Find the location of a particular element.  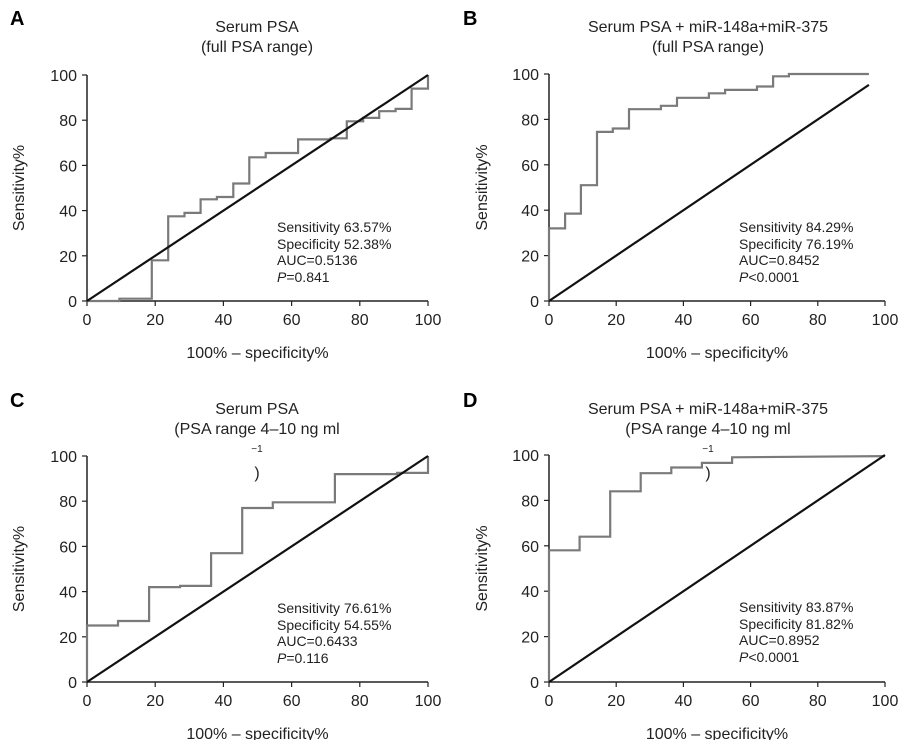

panel-label: A is located at coordinates (17, 19).